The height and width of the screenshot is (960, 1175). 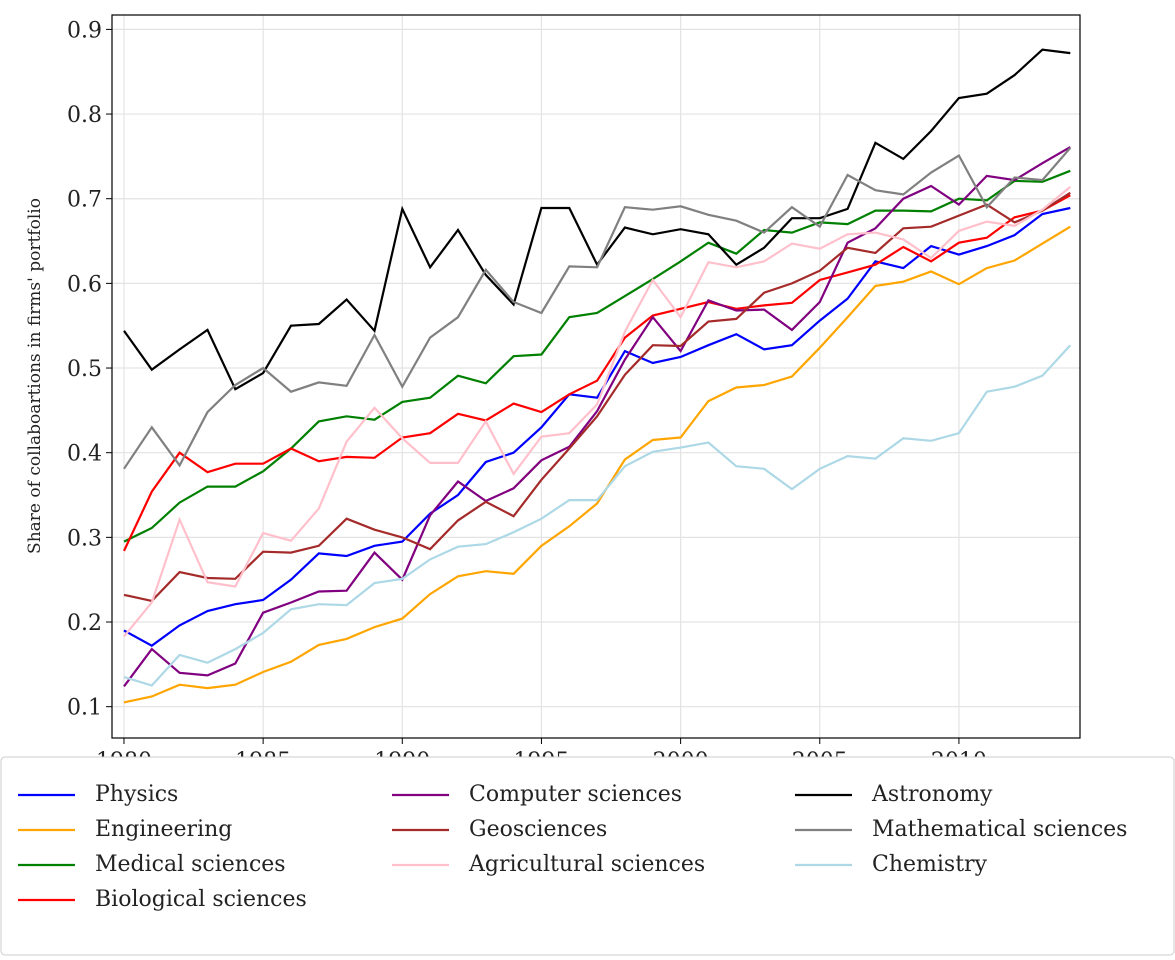 I want to click on legend-label: Biological sciences, so click(x=201, y=899).